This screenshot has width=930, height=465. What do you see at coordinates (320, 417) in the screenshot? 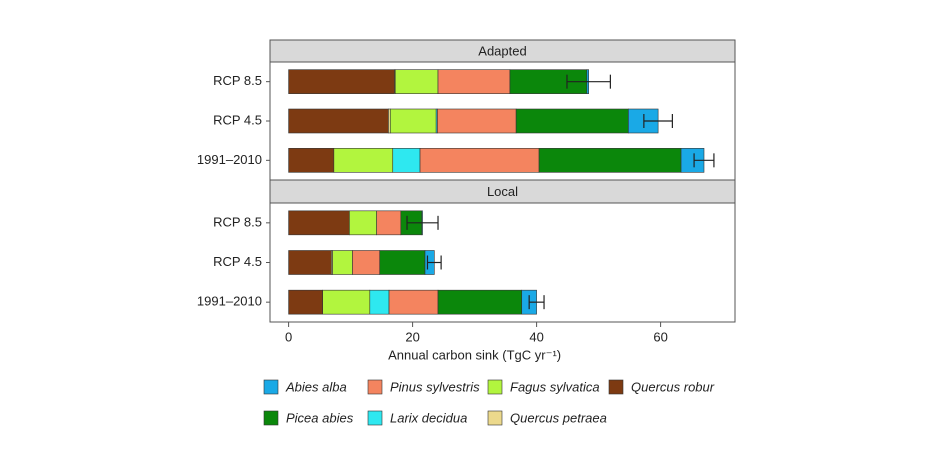
I see `legend-label: Picea abies` at bounding box center [320, 417].